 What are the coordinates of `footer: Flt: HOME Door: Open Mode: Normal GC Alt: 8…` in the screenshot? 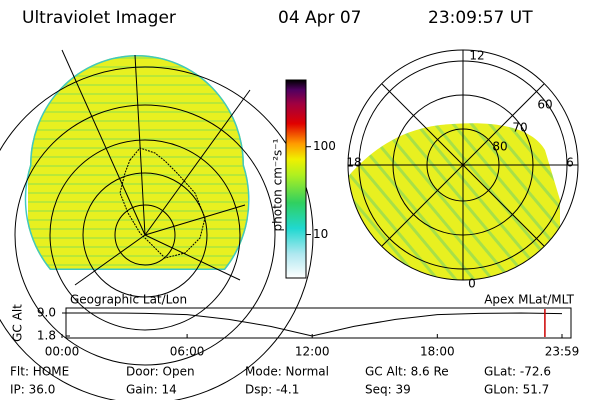 It's located at (280, 381).